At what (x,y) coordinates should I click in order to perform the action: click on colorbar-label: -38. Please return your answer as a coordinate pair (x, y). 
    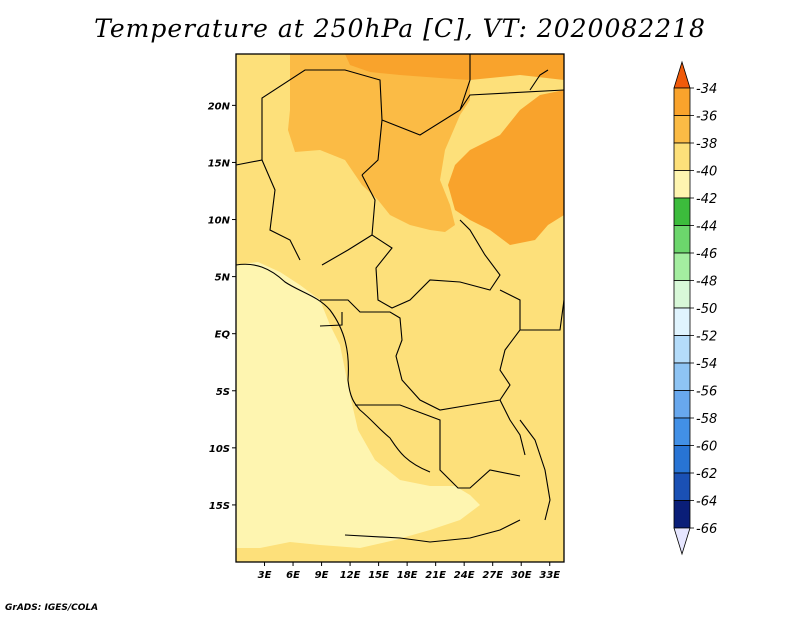
    Looking at the image, I should click on (706, 144).